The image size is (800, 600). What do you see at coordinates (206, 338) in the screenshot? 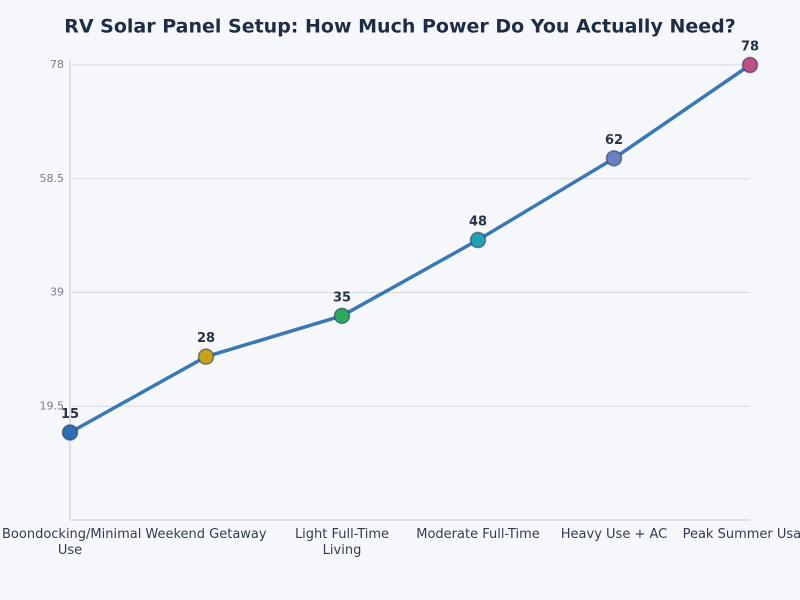
I see `value-label: 28` at bounding box center [206, 338].